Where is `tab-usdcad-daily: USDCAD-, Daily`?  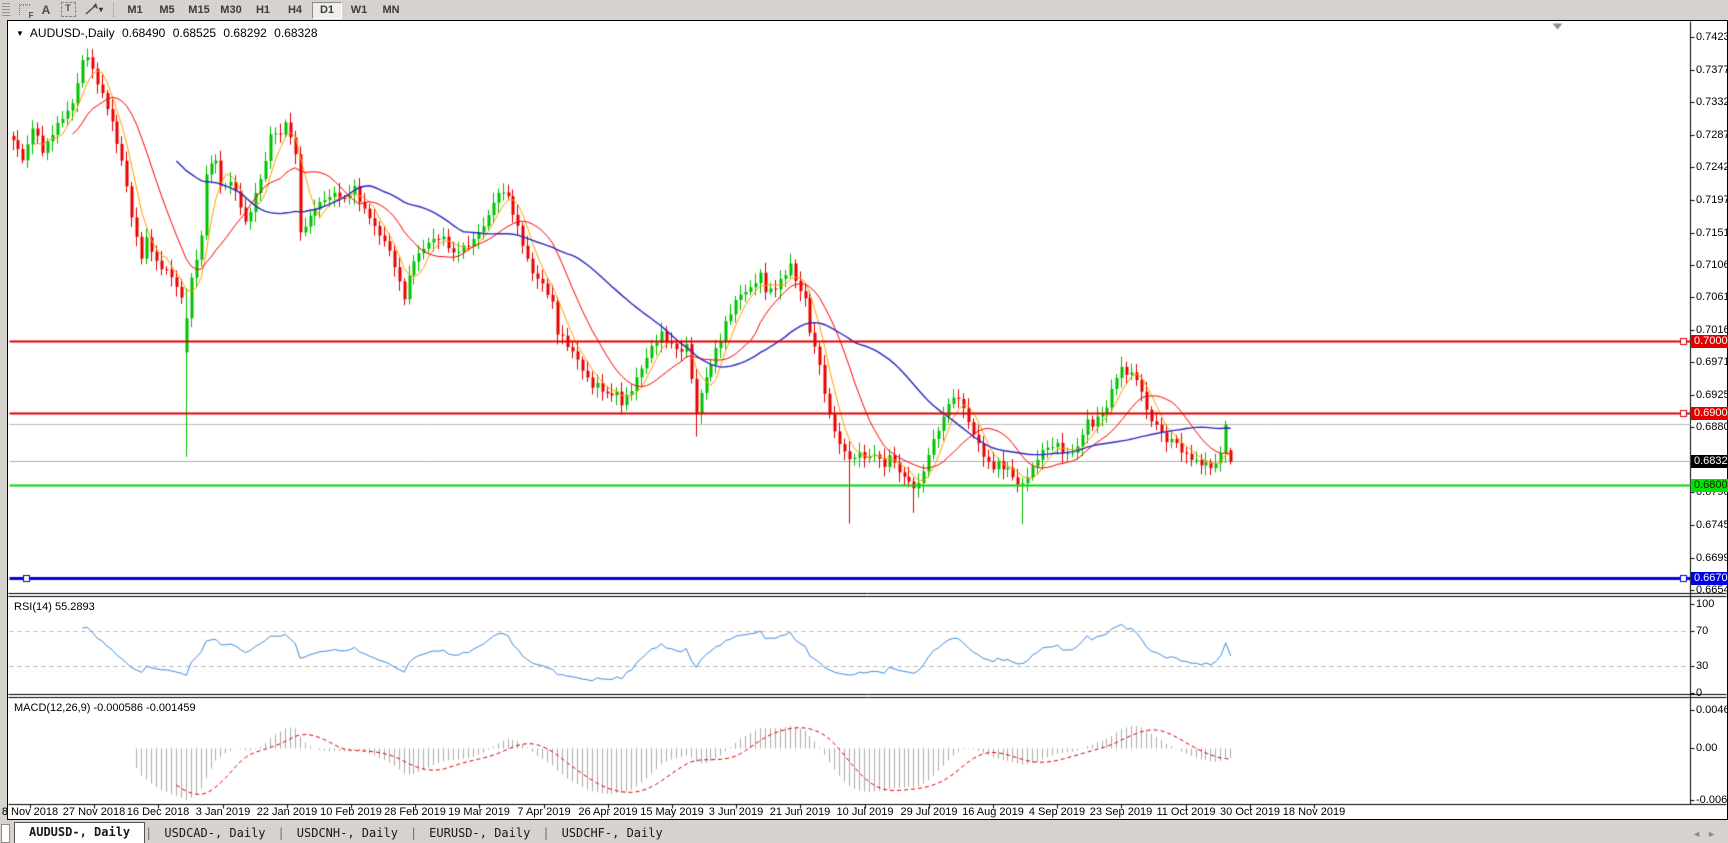 tab-usdcad-daily: USDCAD-, Daily is located at coordinates (215, 833).